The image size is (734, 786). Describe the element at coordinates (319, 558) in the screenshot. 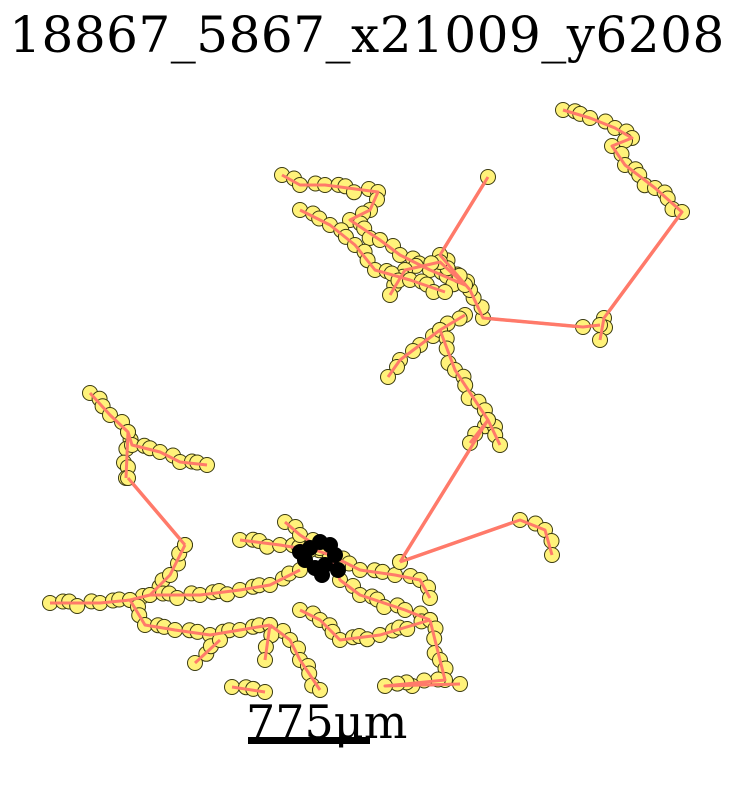

I see `soma-blob` at that location.